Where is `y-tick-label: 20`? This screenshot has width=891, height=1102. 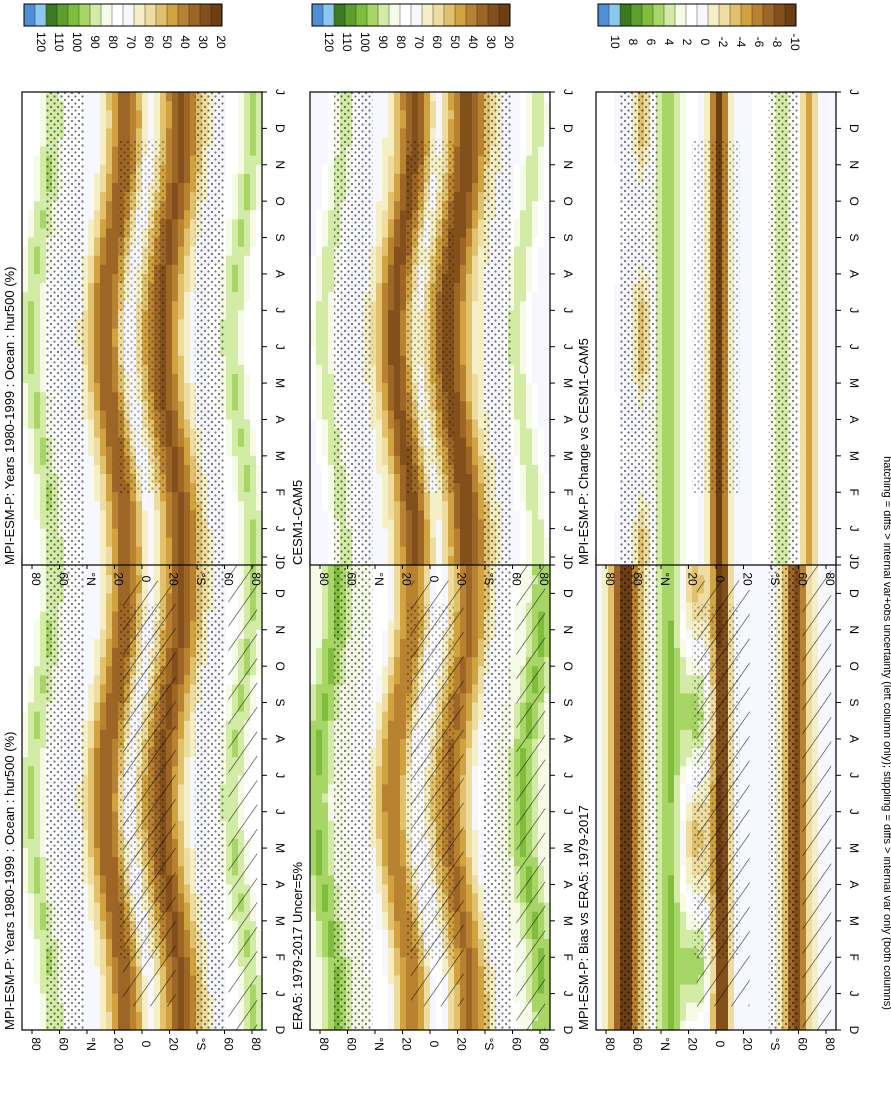 y-tick-label: 20 is located at coordinates (119, 1044).